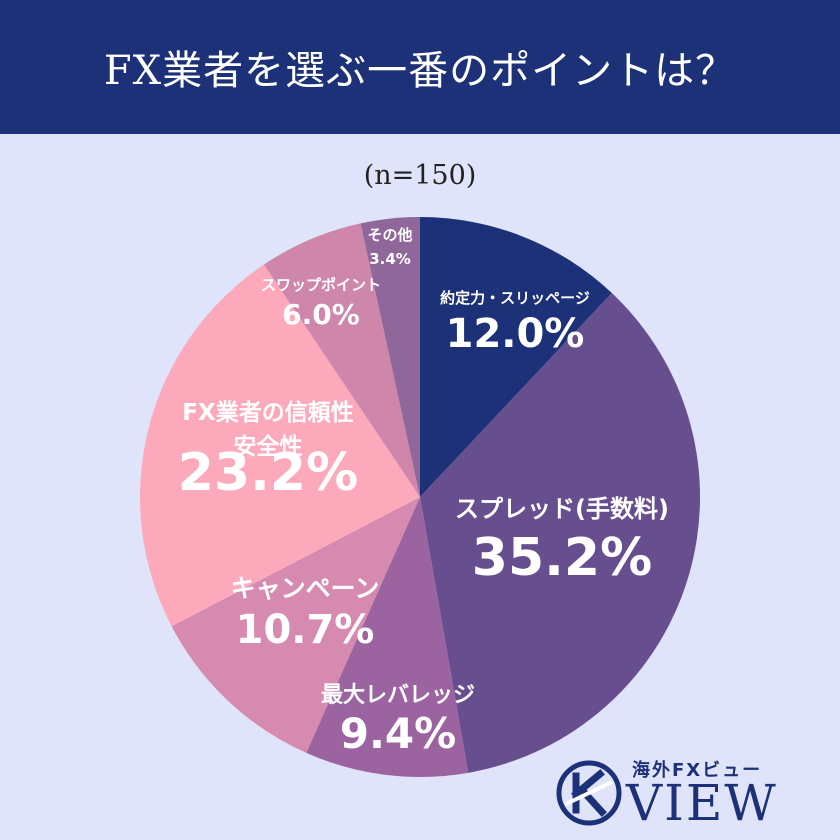 This screenshot has width=840, height=840. I want to click on slice-value-4: 10.7%, so click(305, 630).